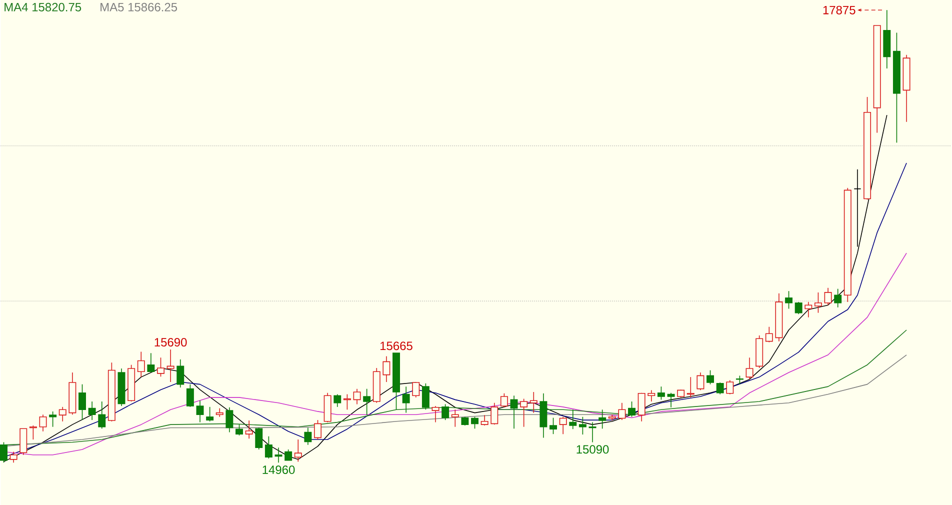  Describe the element at coordinates (278, 469) in the screenshot. I see `text: 14960` at that location.